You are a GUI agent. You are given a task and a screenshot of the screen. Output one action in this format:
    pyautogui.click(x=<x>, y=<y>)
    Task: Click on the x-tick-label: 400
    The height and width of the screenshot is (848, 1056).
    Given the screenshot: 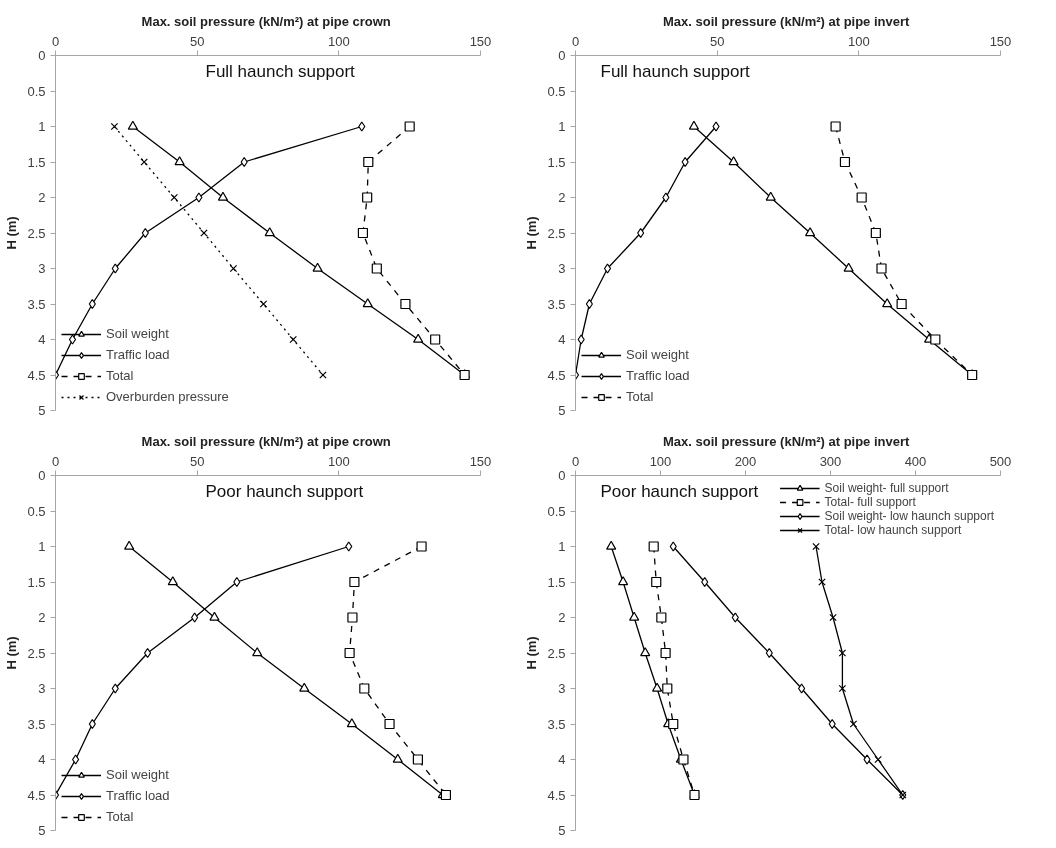 What is the action you would take?
    pyautogui.click(x=915, y=461)
    